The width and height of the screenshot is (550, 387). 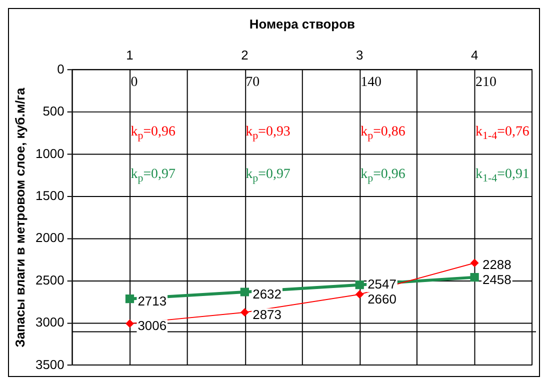 What do you see at coordinates (152, 326) in the screenshot?
I see `data-label: 3006` at bounding box center [152, 326].